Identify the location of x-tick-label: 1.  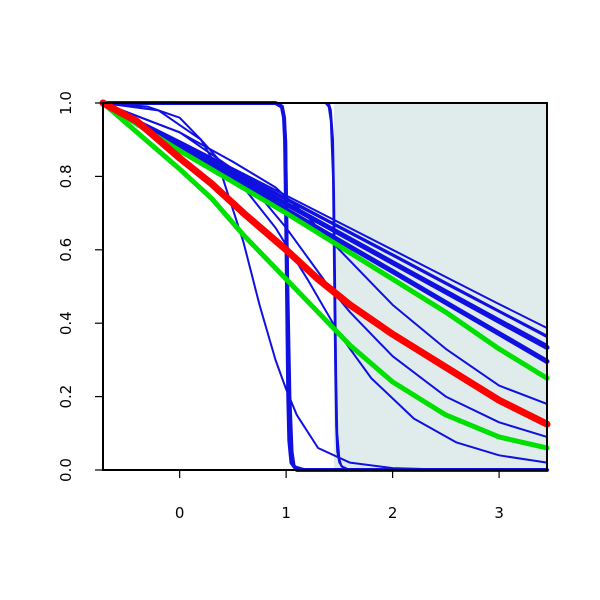
(286, 513).